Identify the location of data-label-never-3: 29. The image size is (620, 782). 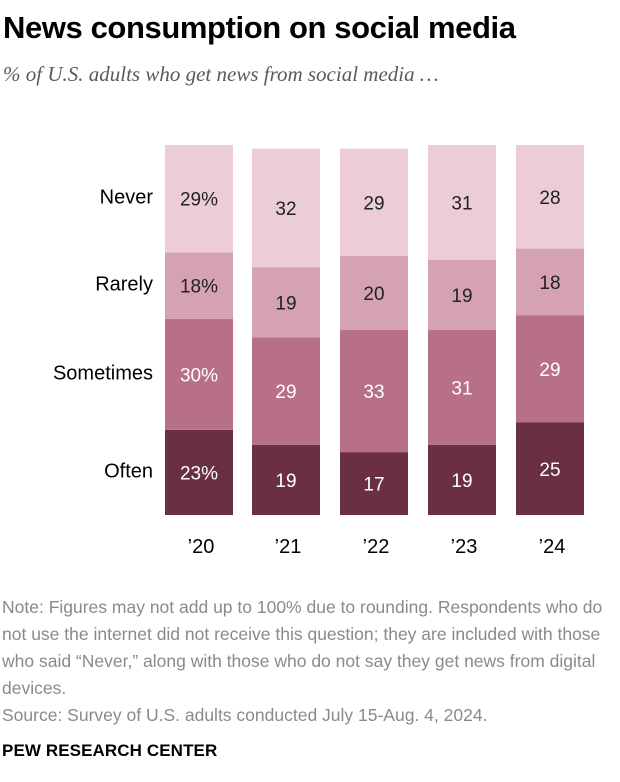
(373, 203).